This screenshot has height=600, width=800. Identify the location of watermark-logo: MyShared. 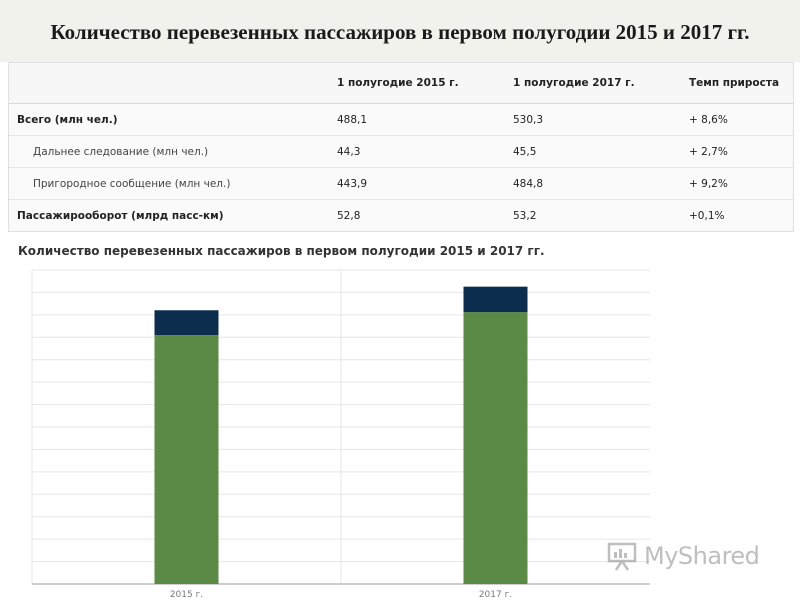
(691, 556).